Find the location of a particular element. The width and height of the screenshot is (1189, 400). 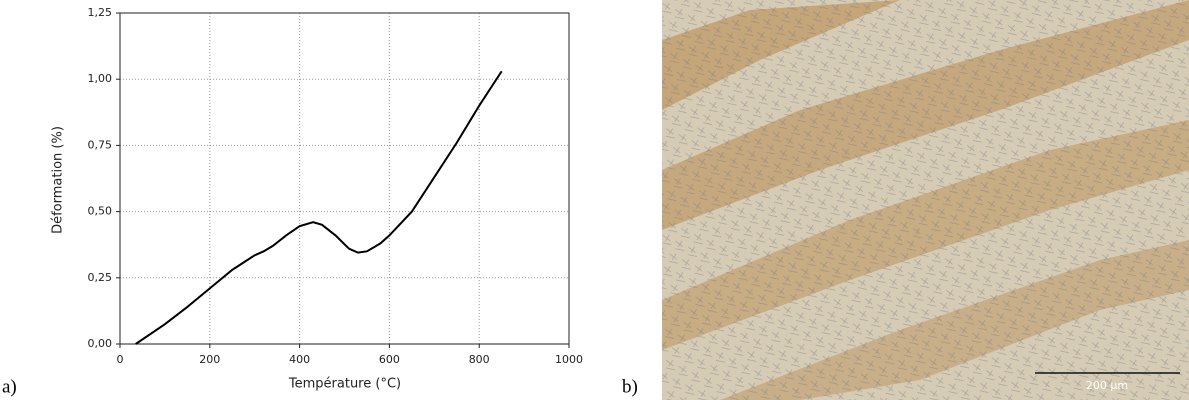

y-tick-label: 1,00 is located at coordinates (100, 78).